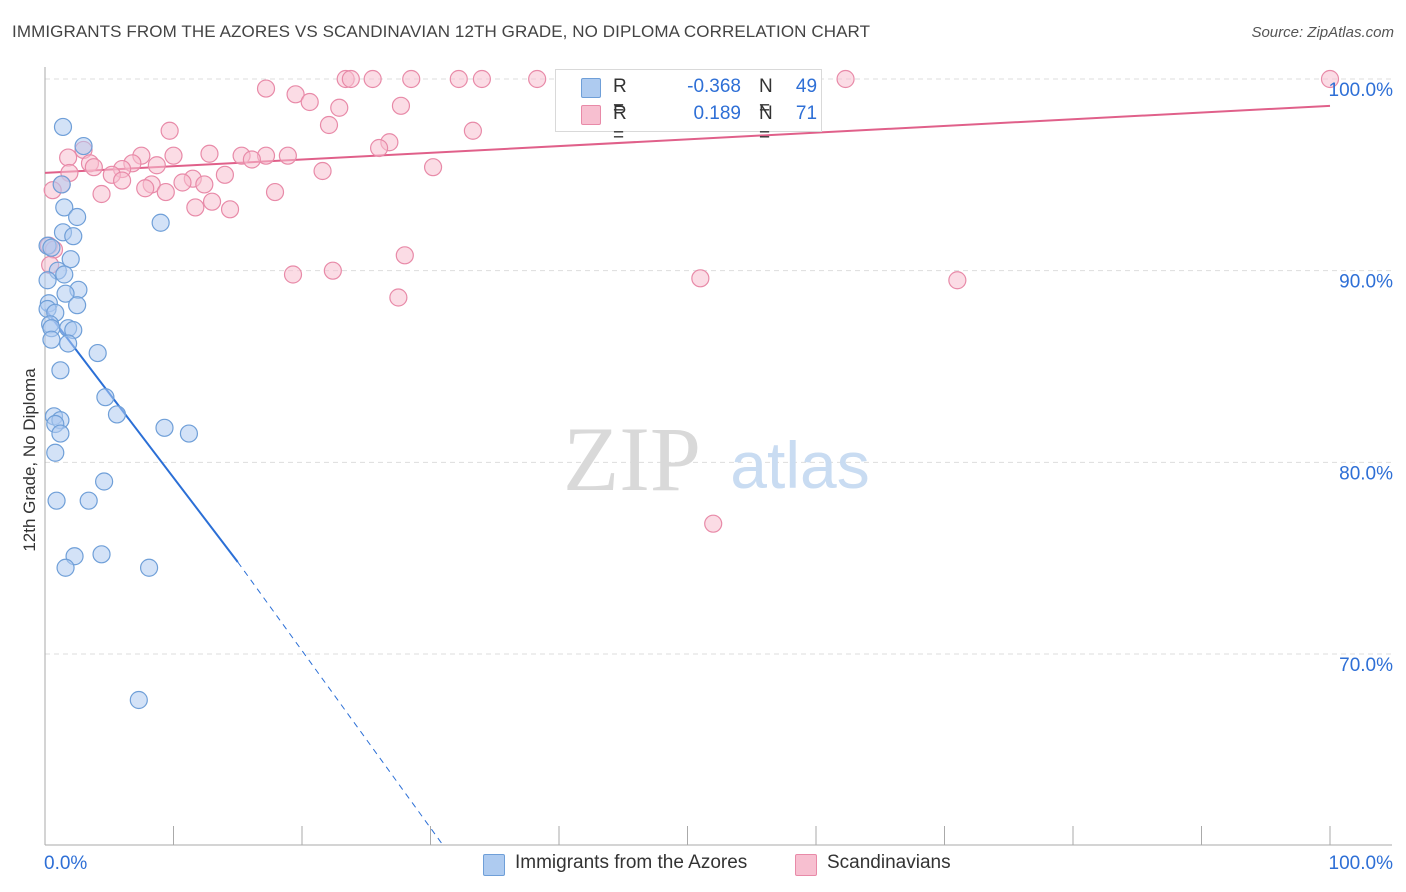 This screenshot has height=892, width=1406. I want to click on bottom-legend-label-azores: Immigrants from the Azores, so click(631, 862).